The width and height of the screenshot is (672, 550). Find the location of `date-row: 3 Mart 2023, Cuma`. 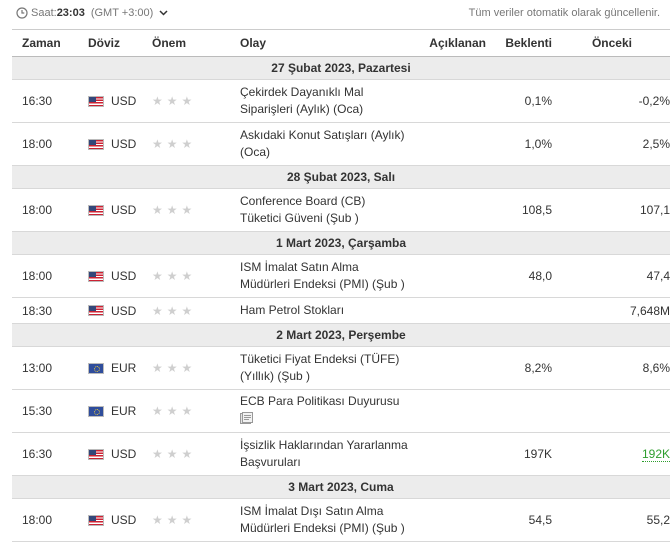

date-row: 3 Mart 2023, Cuma is located at coordinates (341, 487).